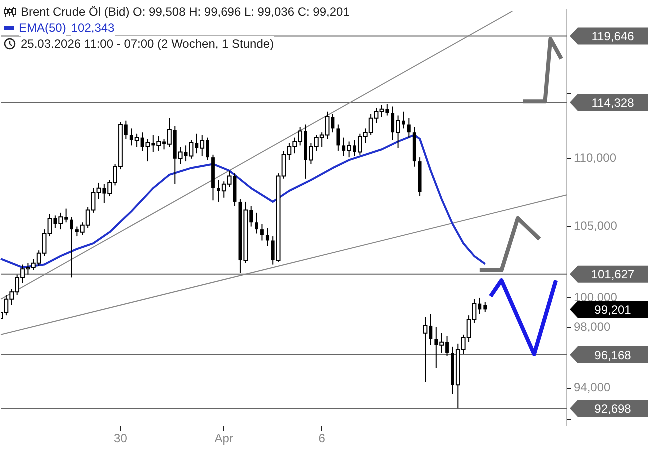  Describe the element at coordinates (613, 103) in the screenshot. I see `ref-line-label: 114,328` at that location.